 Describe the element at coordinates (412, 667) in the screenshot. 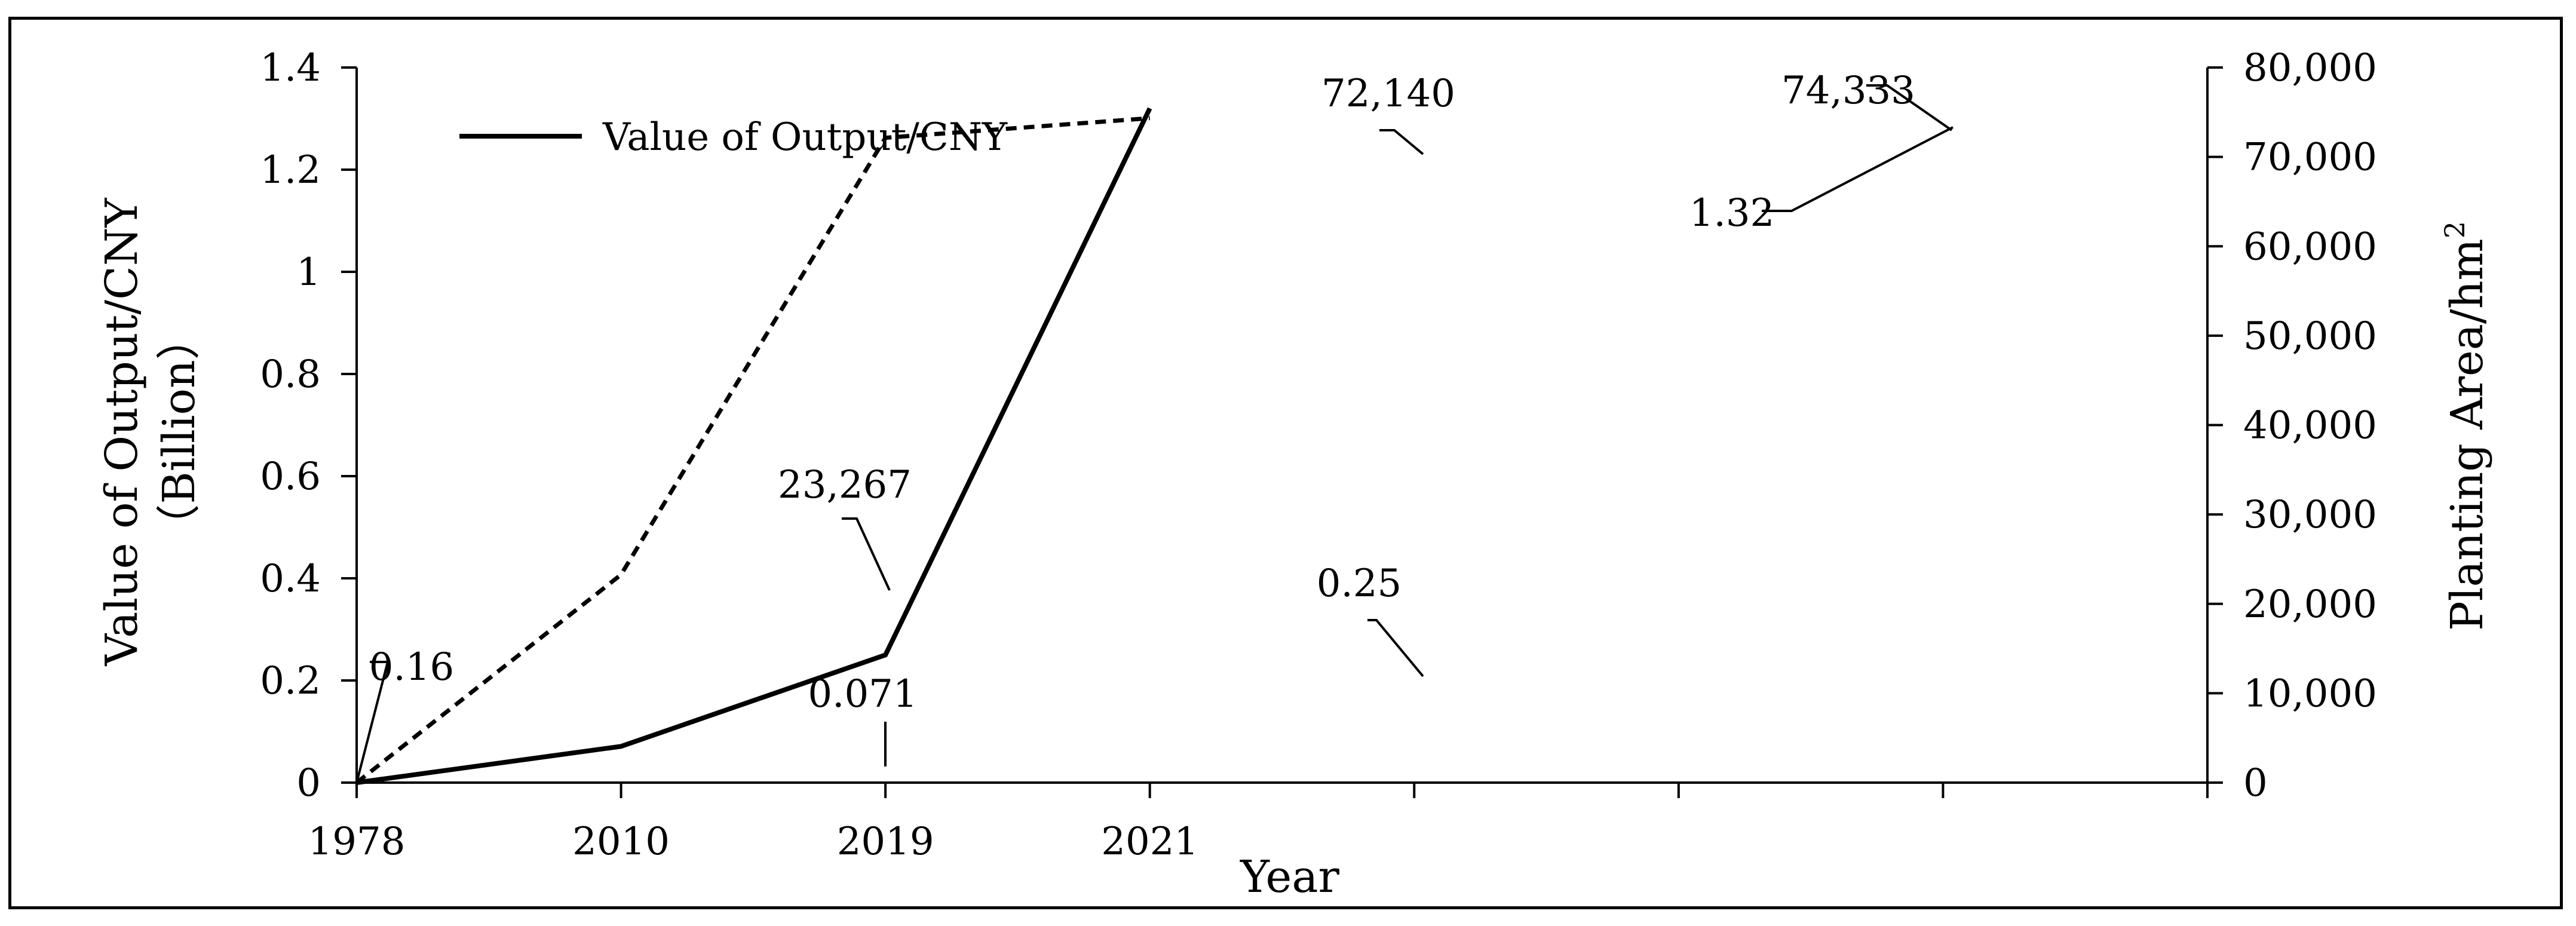

I see `data-label: 0.16` at that location.